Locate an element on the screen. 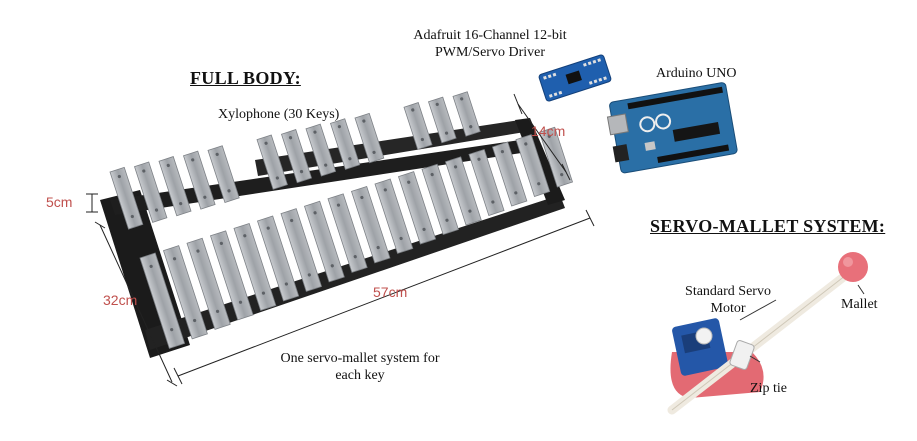  full-body-heading: FULL BODY: is located at coordinates (245, 78).